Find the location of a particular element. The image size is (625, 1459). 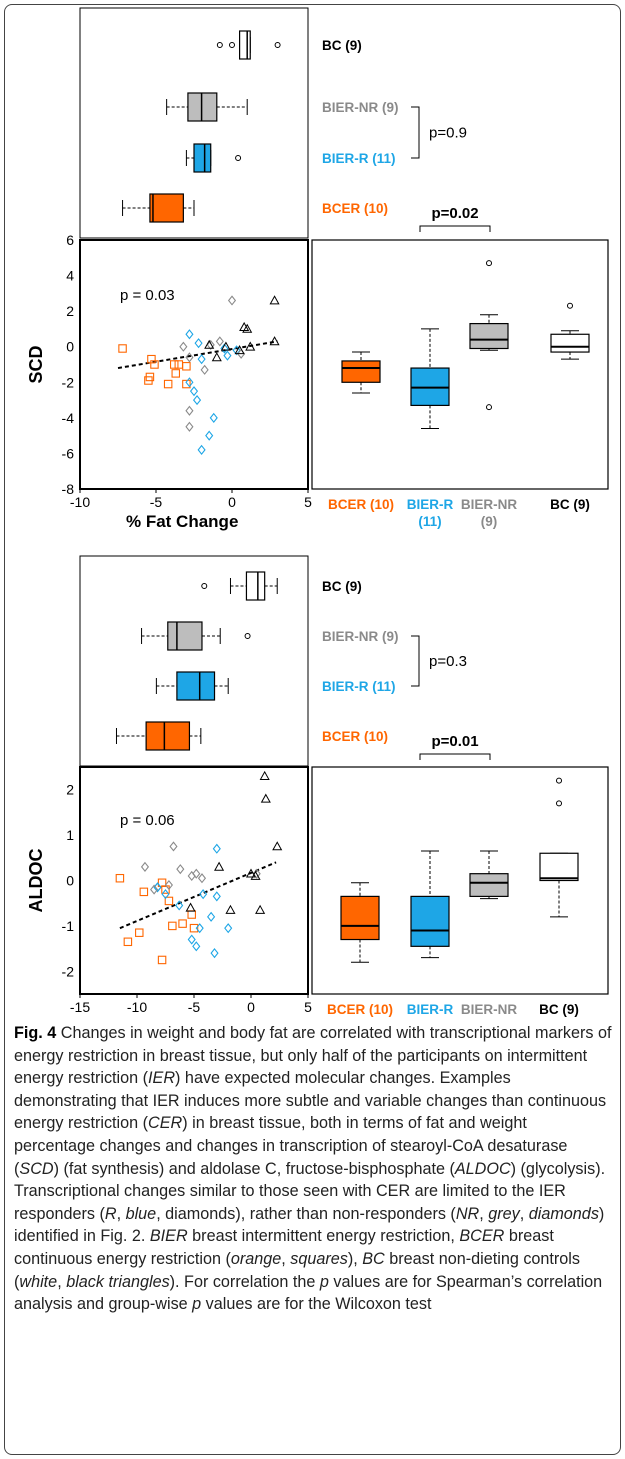

x-category-label: BC (9) is located at coordinates (570, 504).